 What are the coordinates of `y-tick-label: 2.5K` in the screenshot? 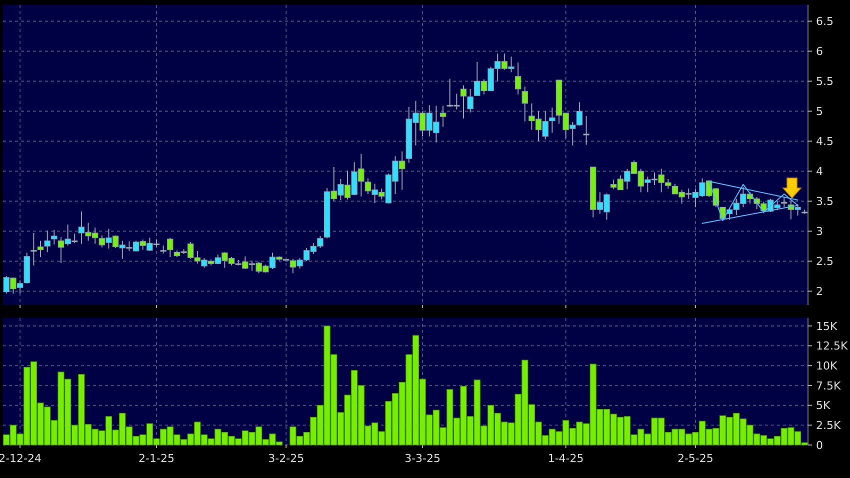 It's located at (829, 425).